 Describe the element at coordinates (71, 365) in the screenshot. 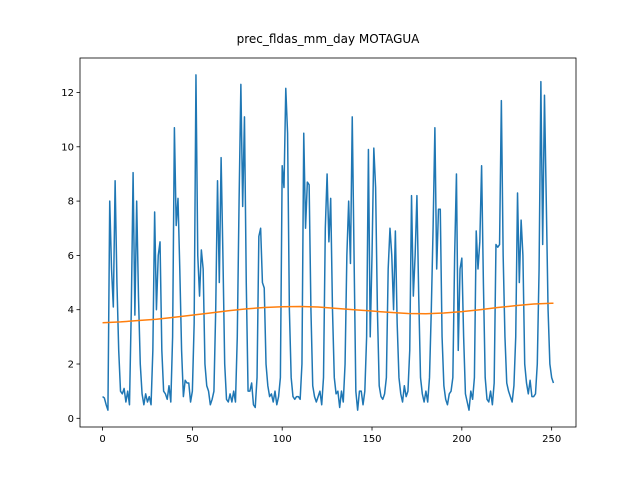

I see `y-tick-label: 2` at that location.